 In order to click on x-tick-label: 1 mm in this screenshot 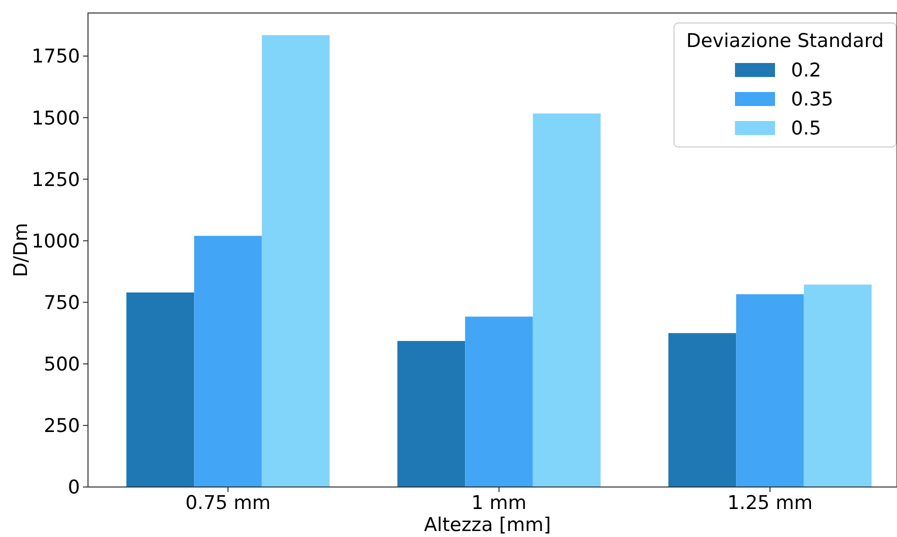, I will do `click(499, 503)`.